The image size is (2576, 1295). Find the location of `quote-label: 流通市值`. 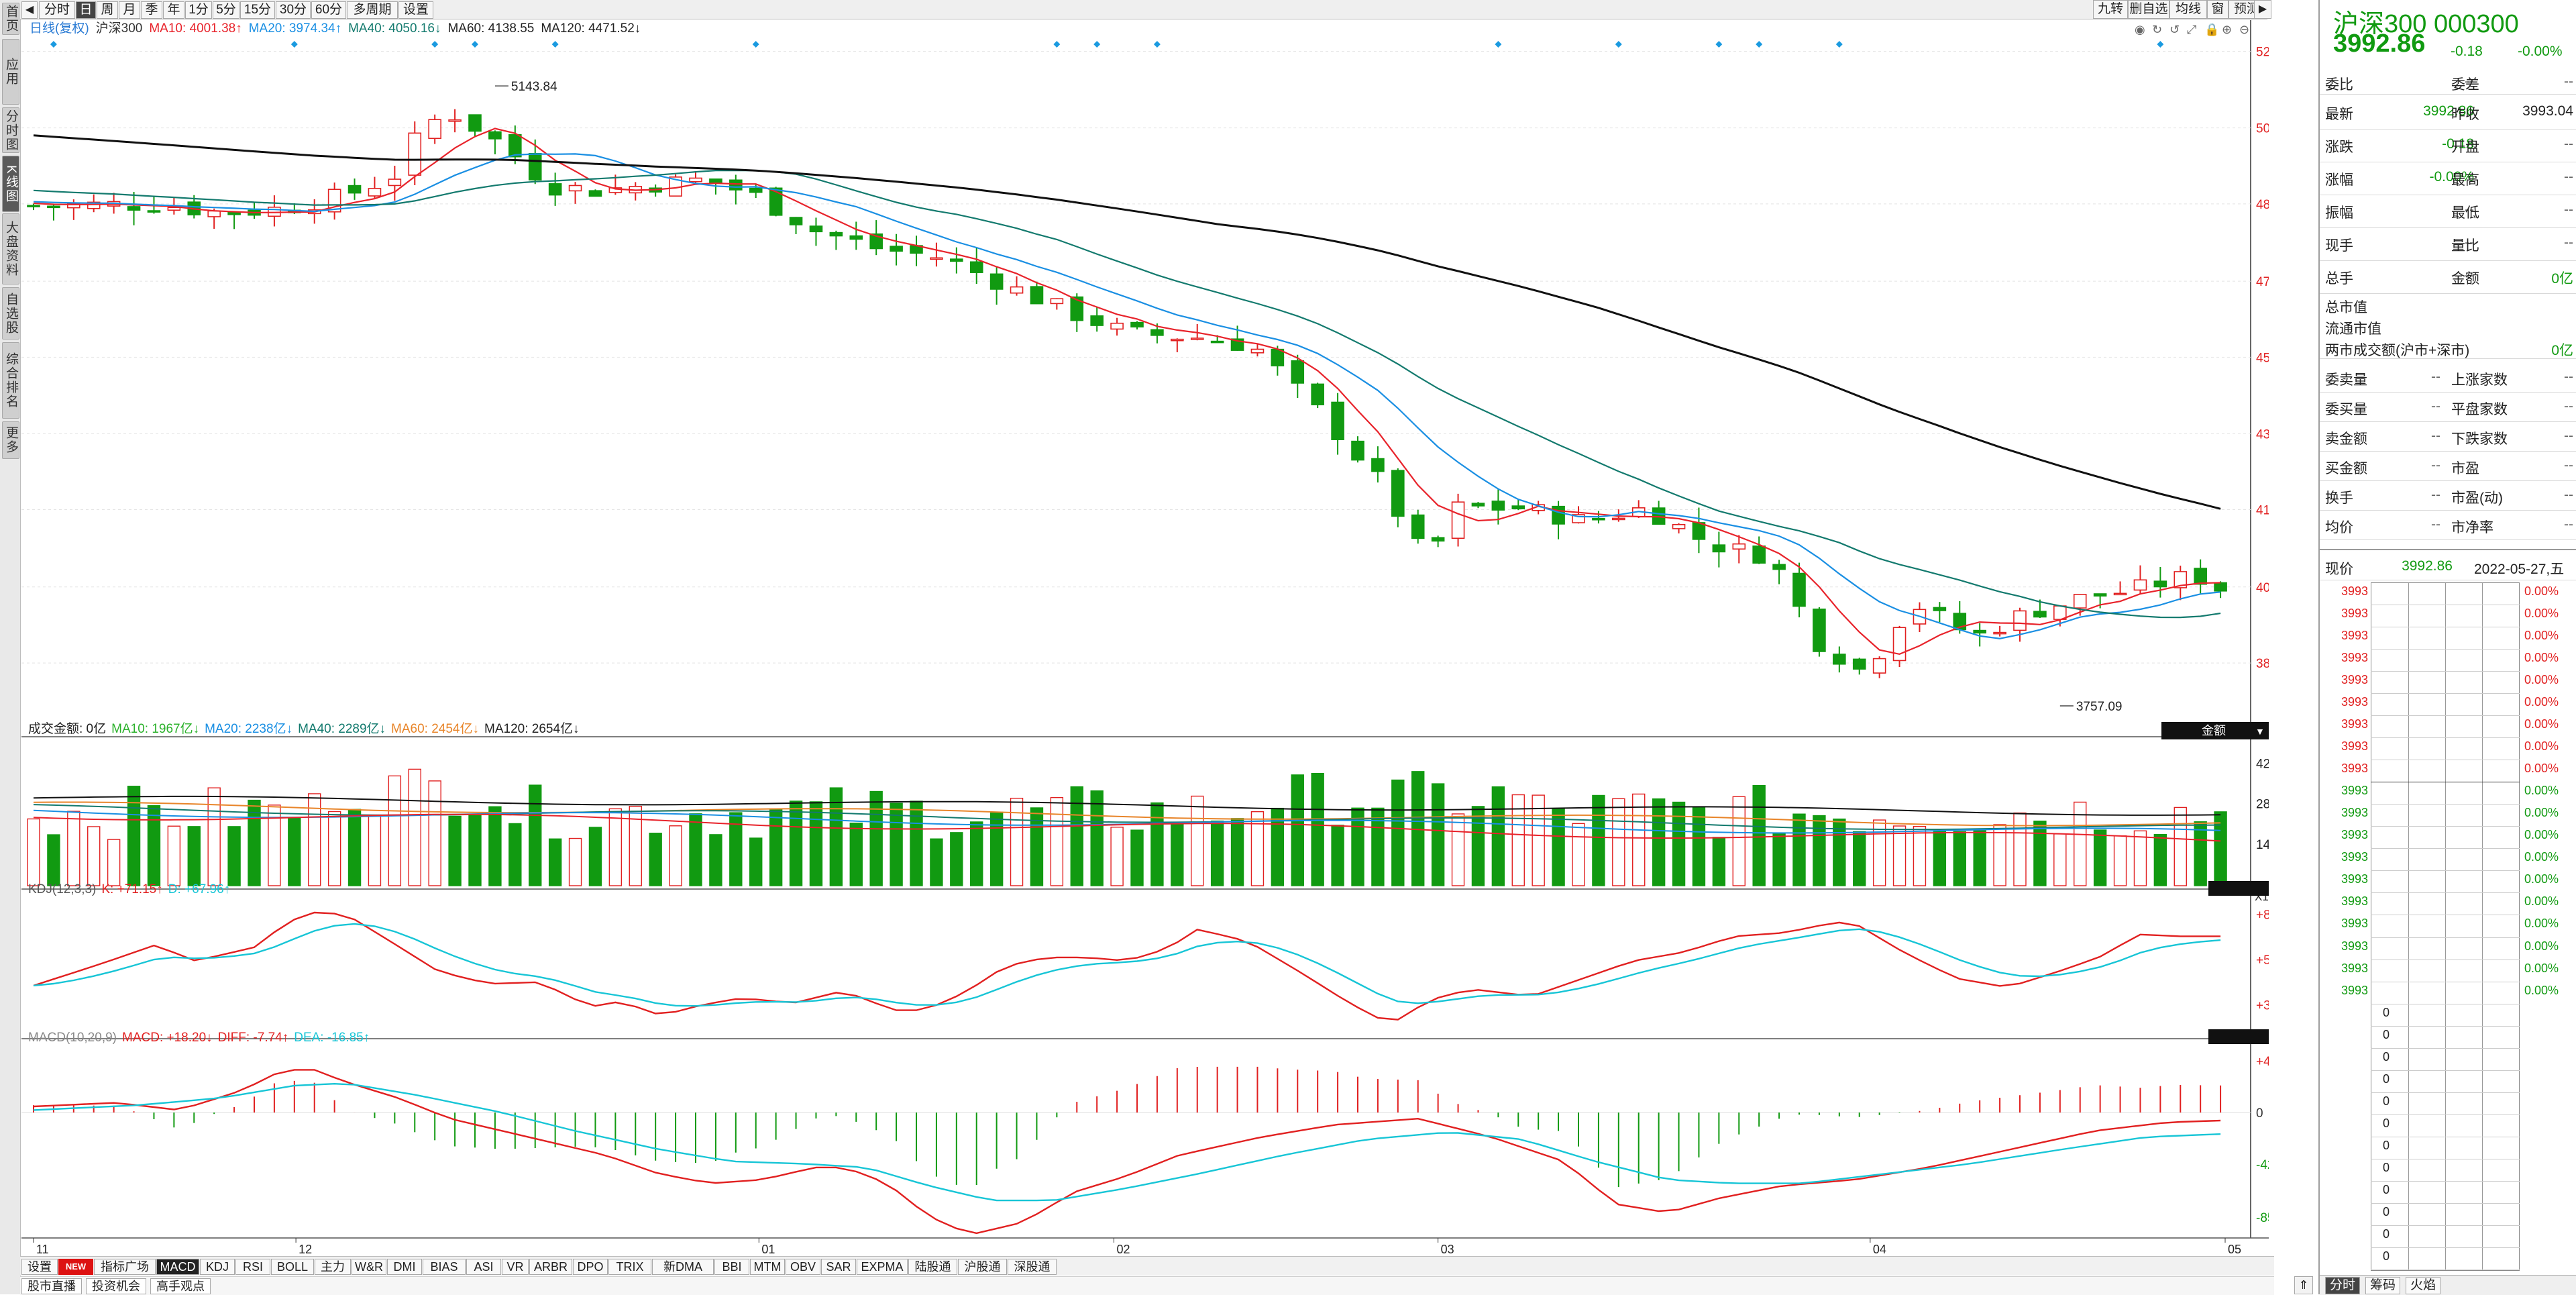

quote-label: 流通市值 is located at coordinates (2353, 329).